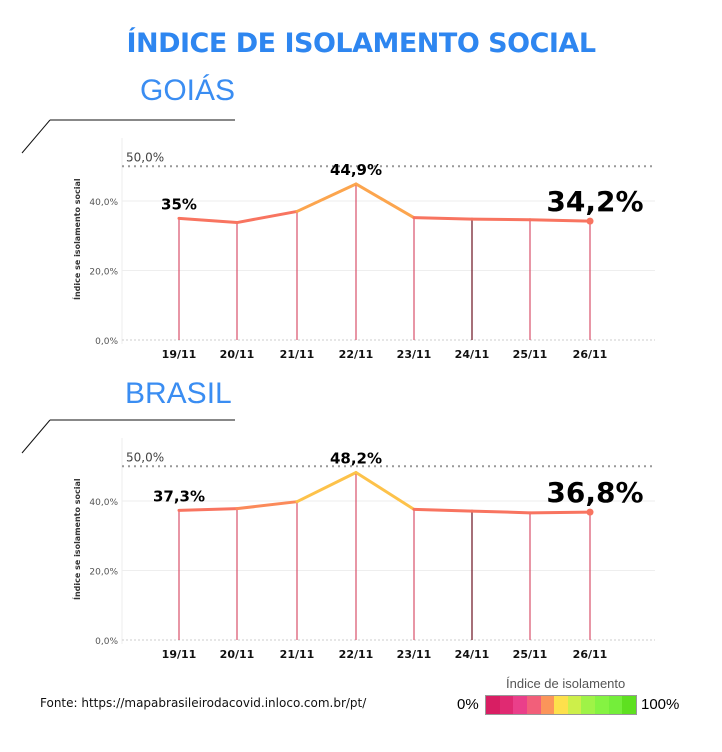  I want to click on data-label: 36,8%, so click(594, 492).